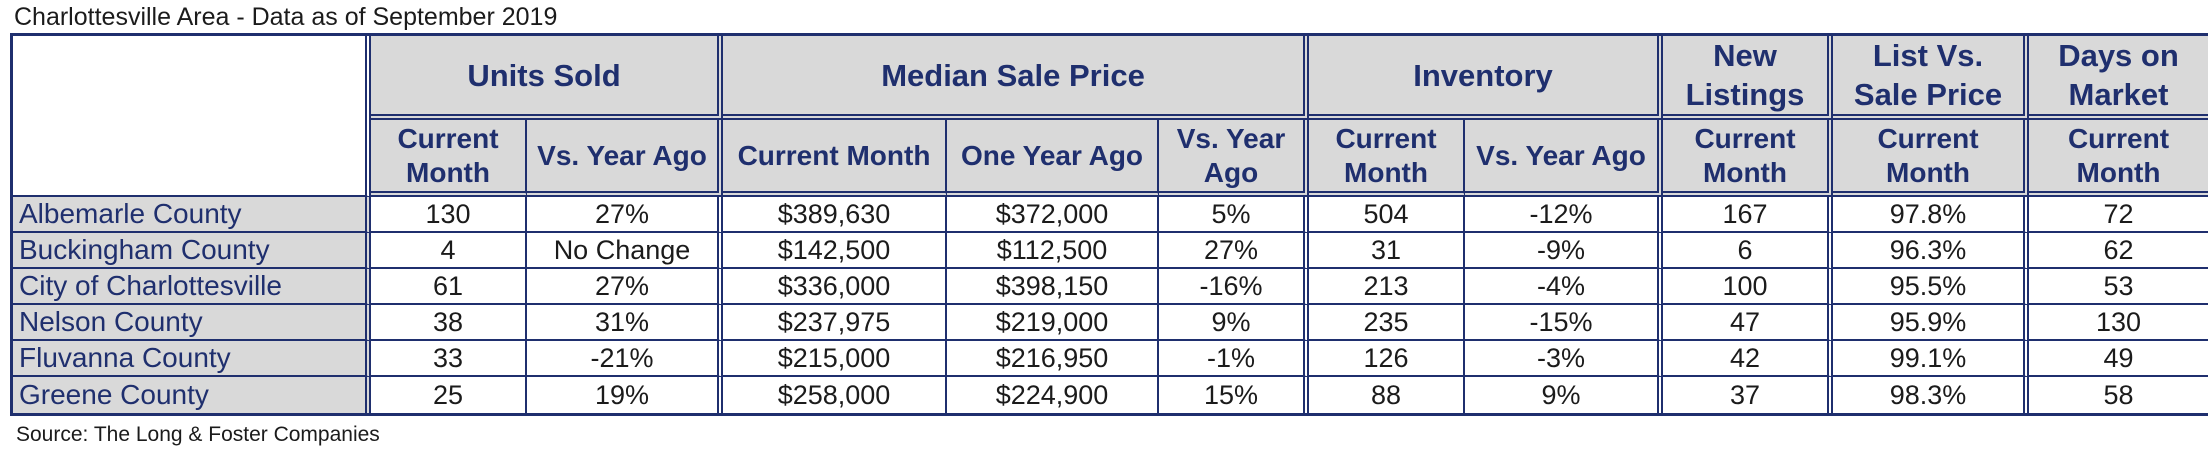 Image resolution: width=2208 pixels, height=453 pixels. Describe the element at coordinates (1053, 215) in the screenshot. I see `cell-price-one-year-ago: $372,000` at that location.